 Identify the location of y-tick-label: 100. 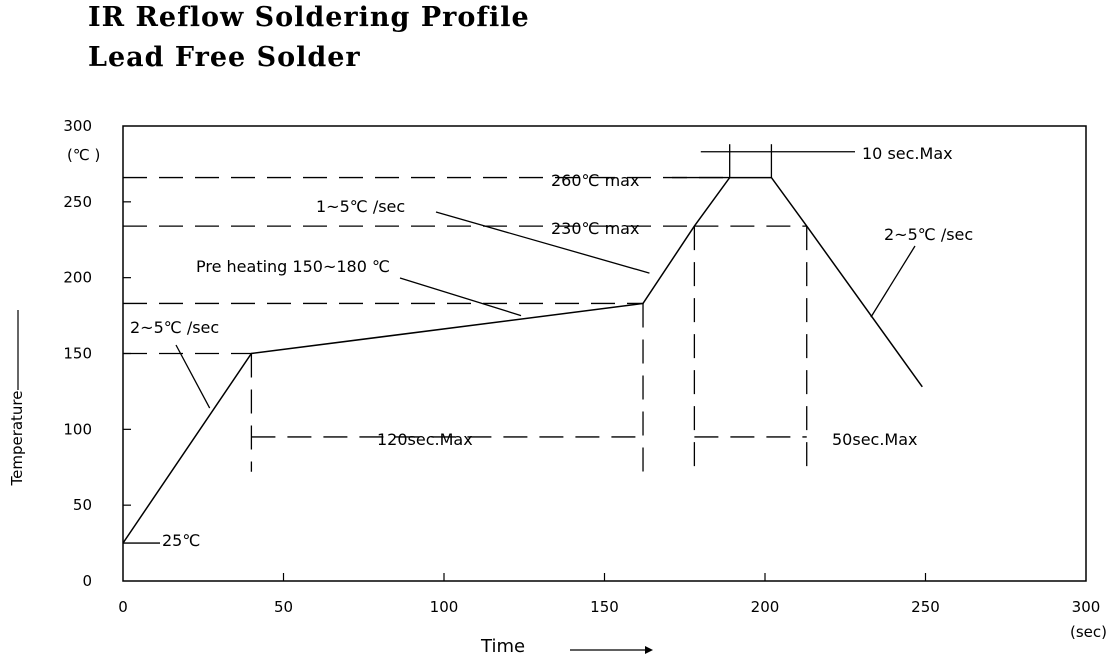
(77, 429).